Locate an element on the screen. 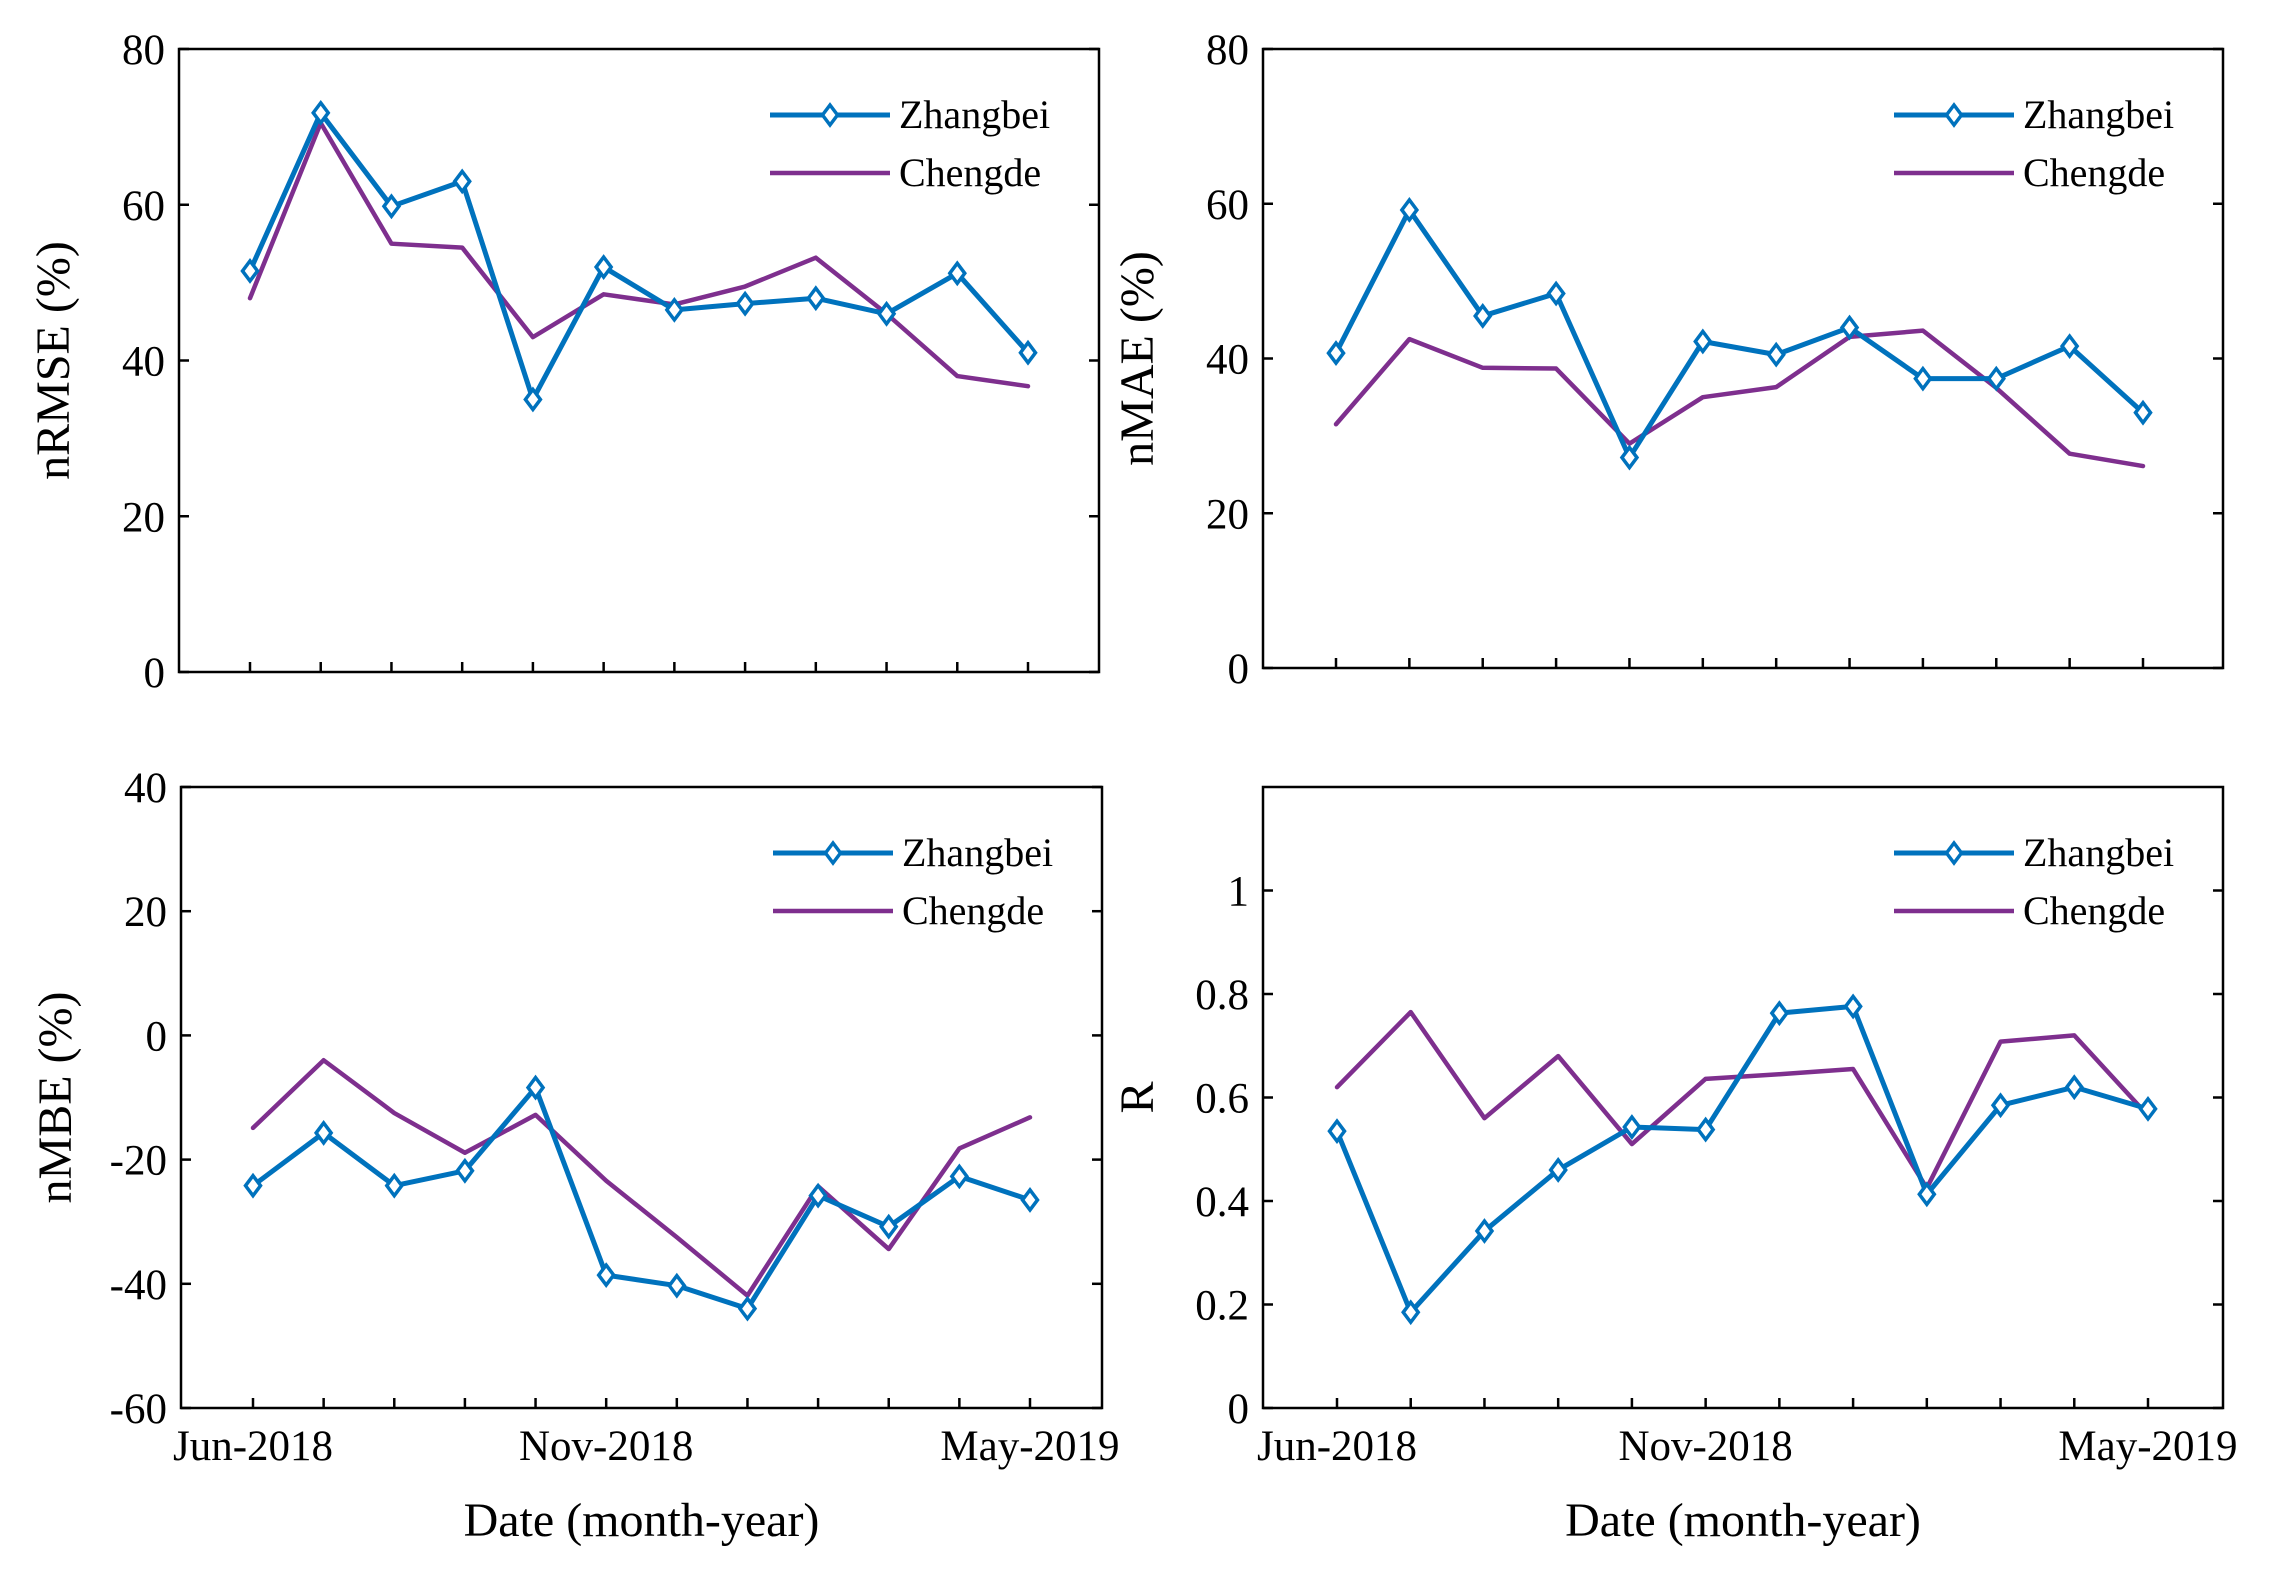 This screenshot has width=2281, height=1572. nmbe-line-chengde is located at coordinates (641, 1177).